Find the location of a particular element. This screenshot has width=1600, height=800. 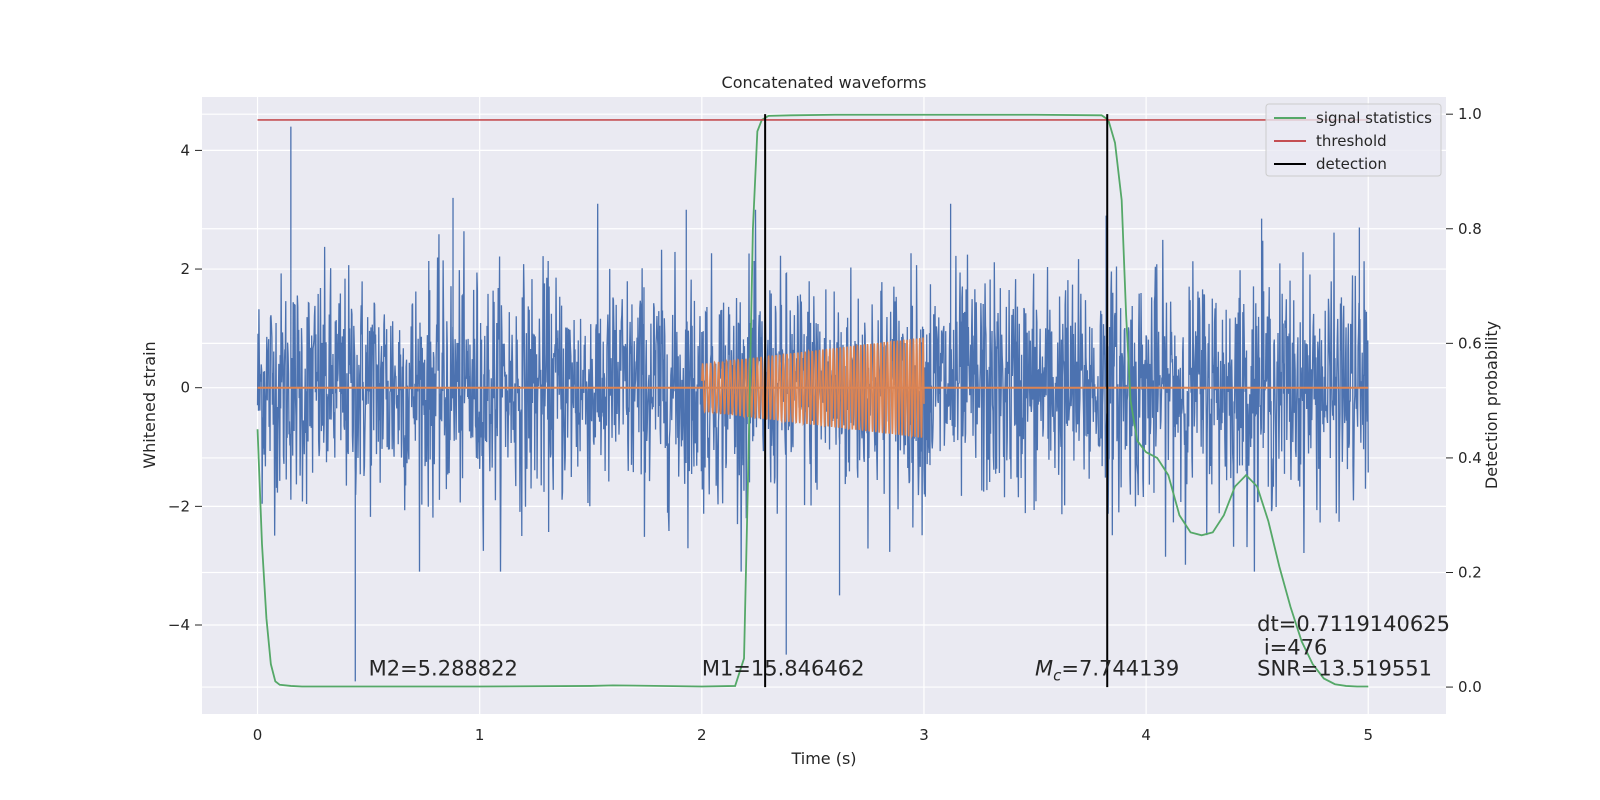

x-tick-label: 5 is located at coordinates (1368, 735).